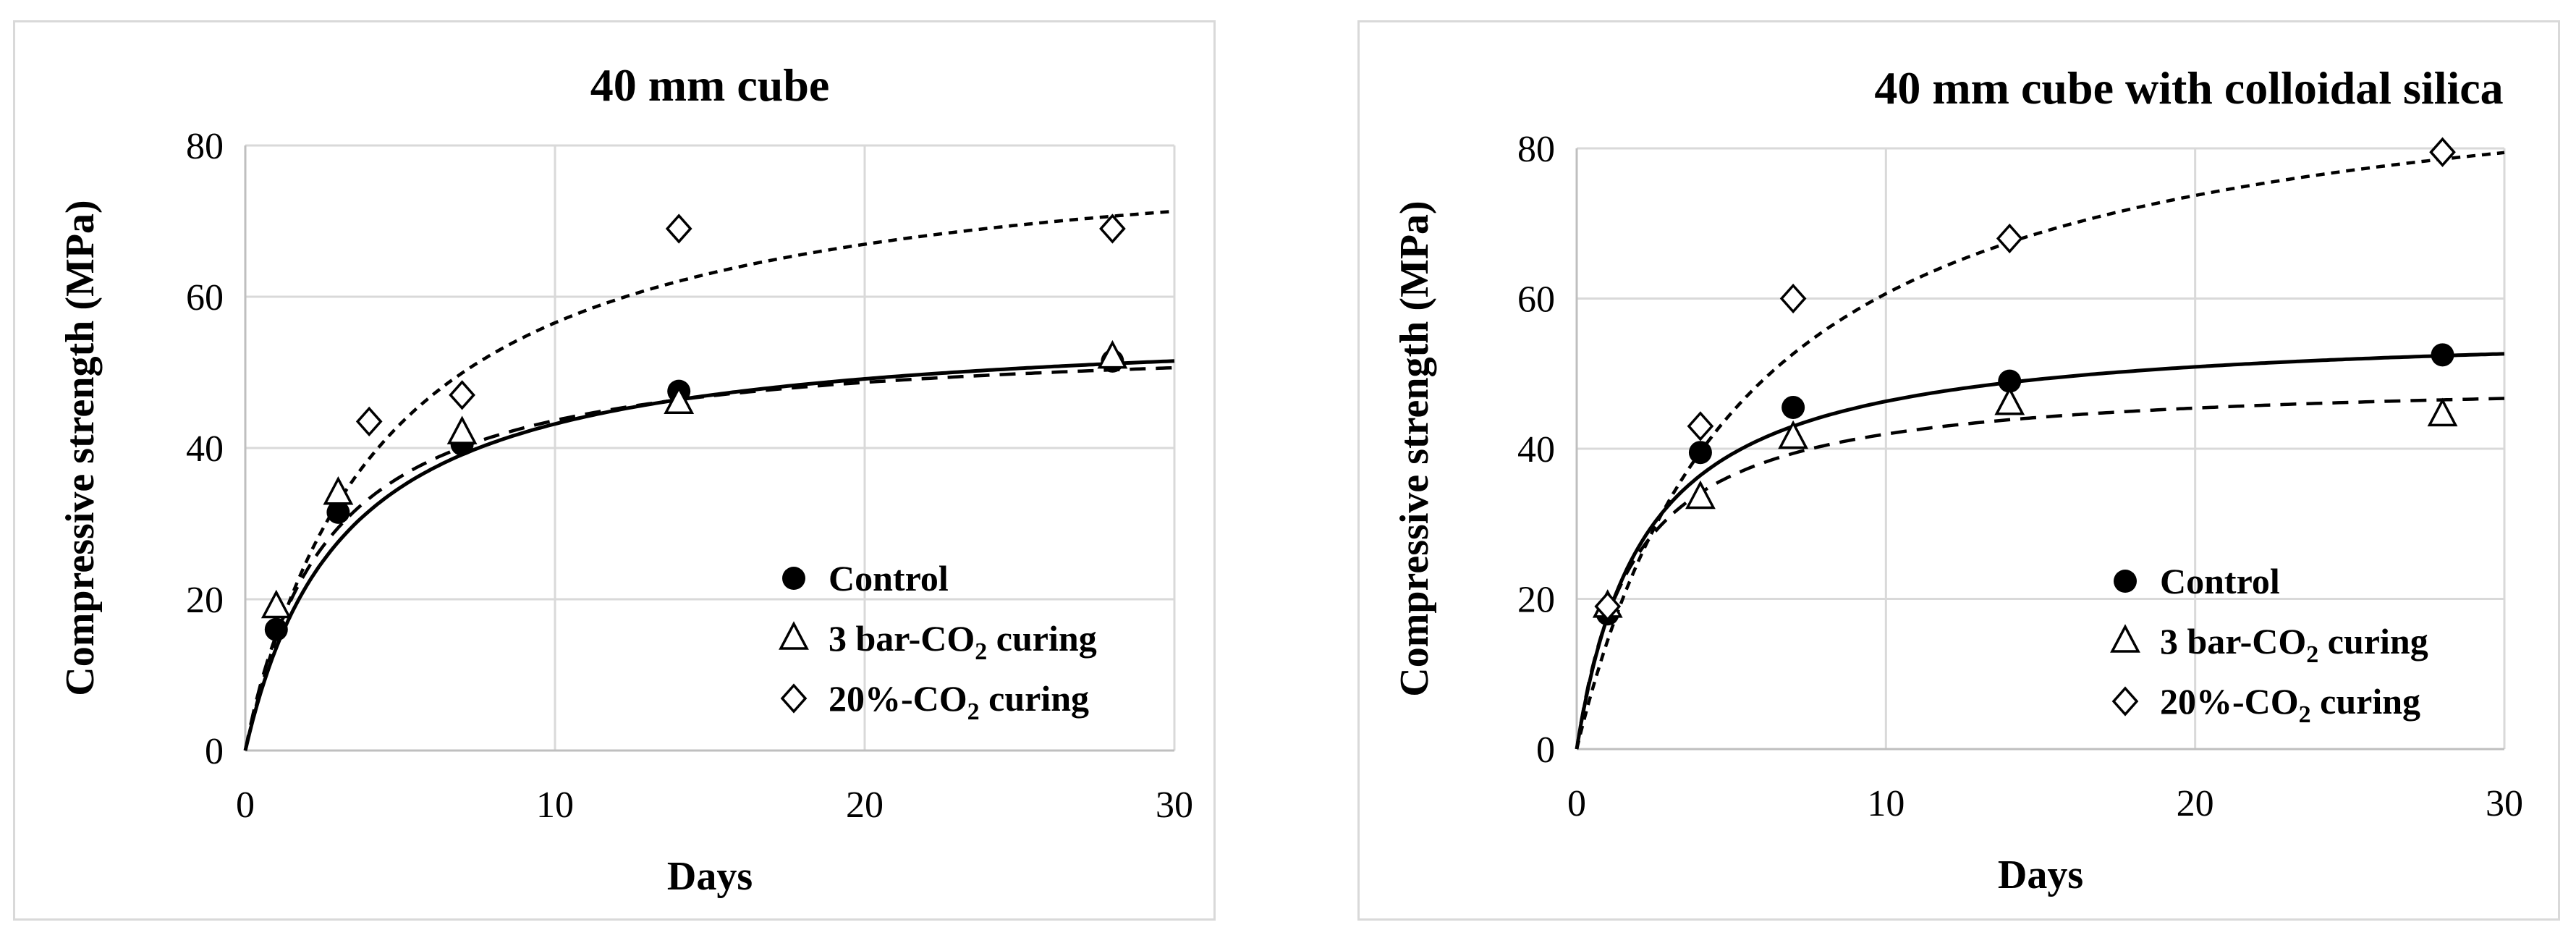  What do you see at coordinates (709, 558) in the screenshot?
I see `fit-curve-triangle` at bounding box center [709, 558].